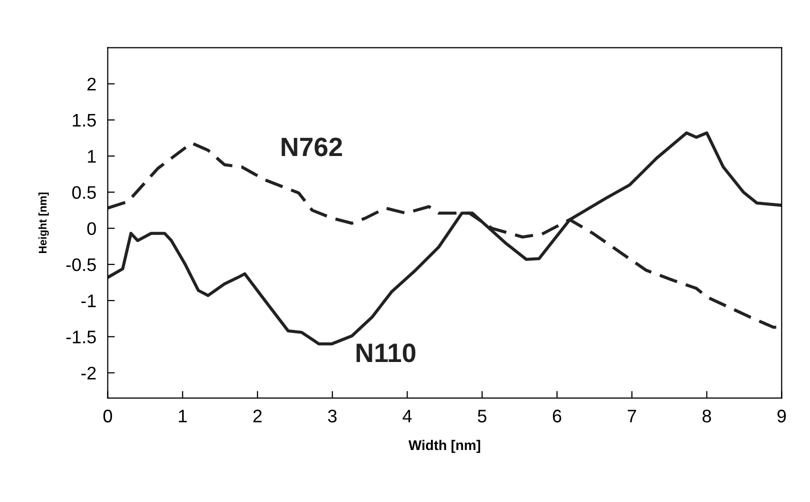 This screenshot has width=810, height=502. What do you see at coordinates (81, 337) in the screenshot?
I see `y-tick-label: -1.5` at bounding box center [81, 337].